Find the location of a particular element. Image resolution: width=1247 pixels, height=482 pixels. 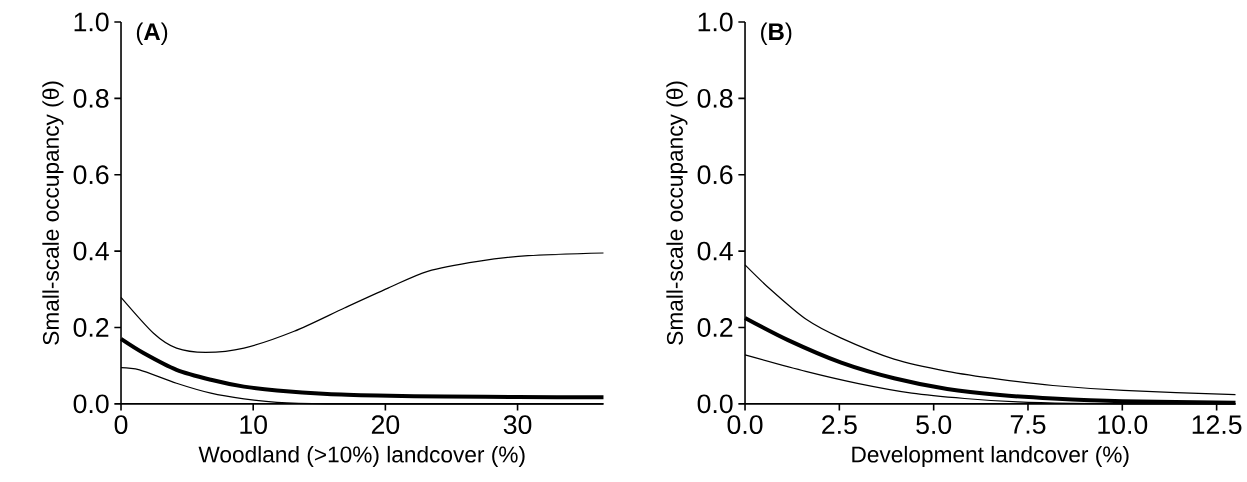

chart-title: (A) is located at coordinates (152, 33).